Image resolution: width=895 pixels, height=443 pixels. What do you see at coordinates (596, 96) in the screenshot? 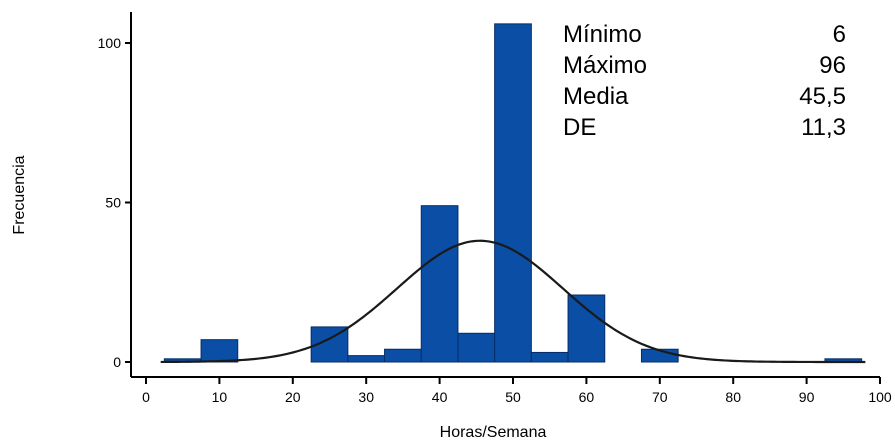
I see `stat-label: Media` at bounding box center [596, 96].